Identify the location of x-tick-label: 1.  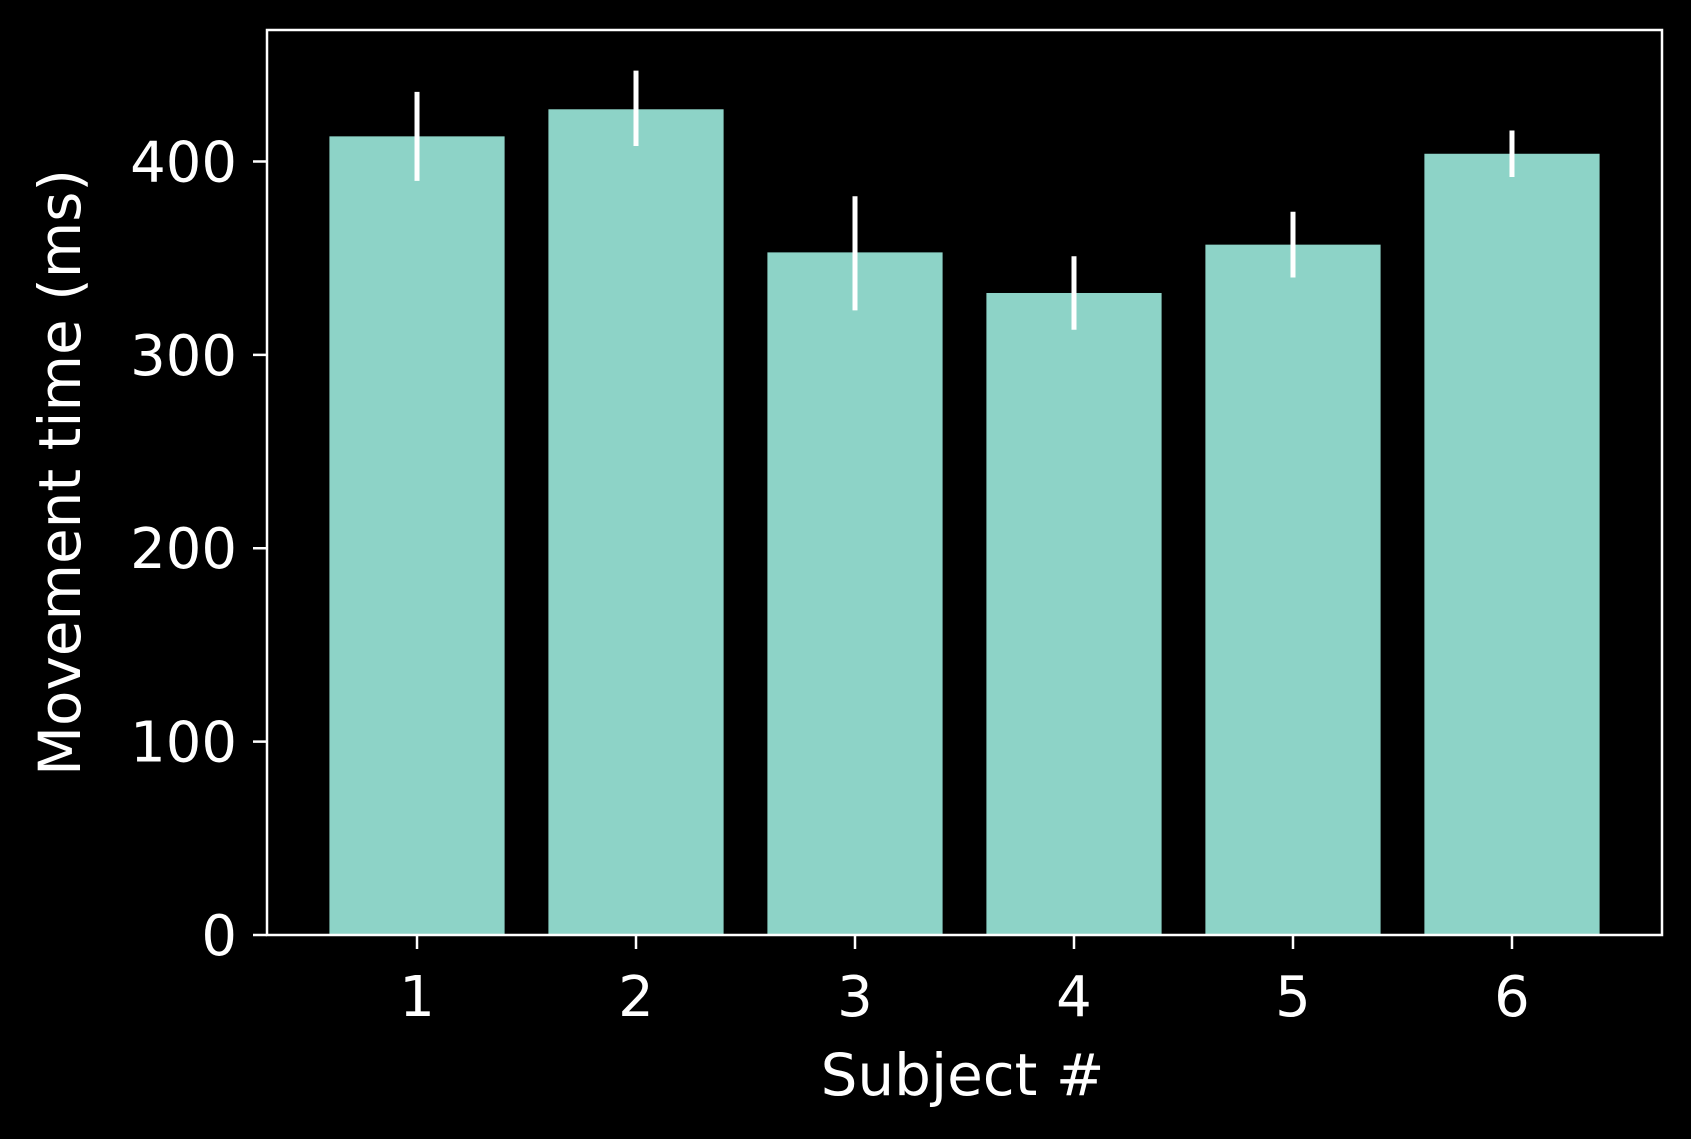
(417, 997).